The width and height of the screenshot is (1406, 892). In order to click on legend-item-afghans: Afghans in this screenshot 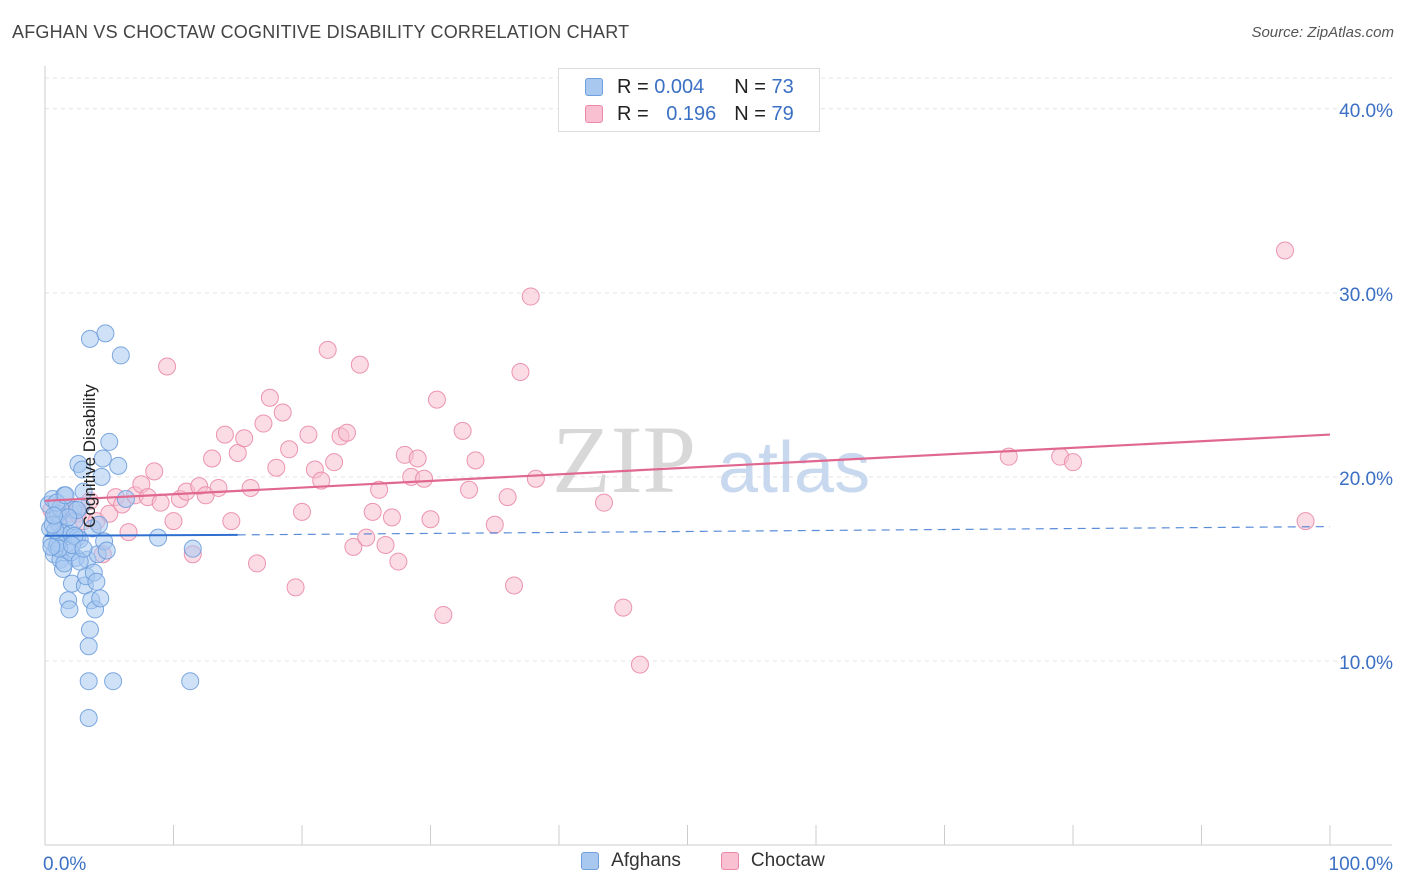, I will do `click(631, 861)`.